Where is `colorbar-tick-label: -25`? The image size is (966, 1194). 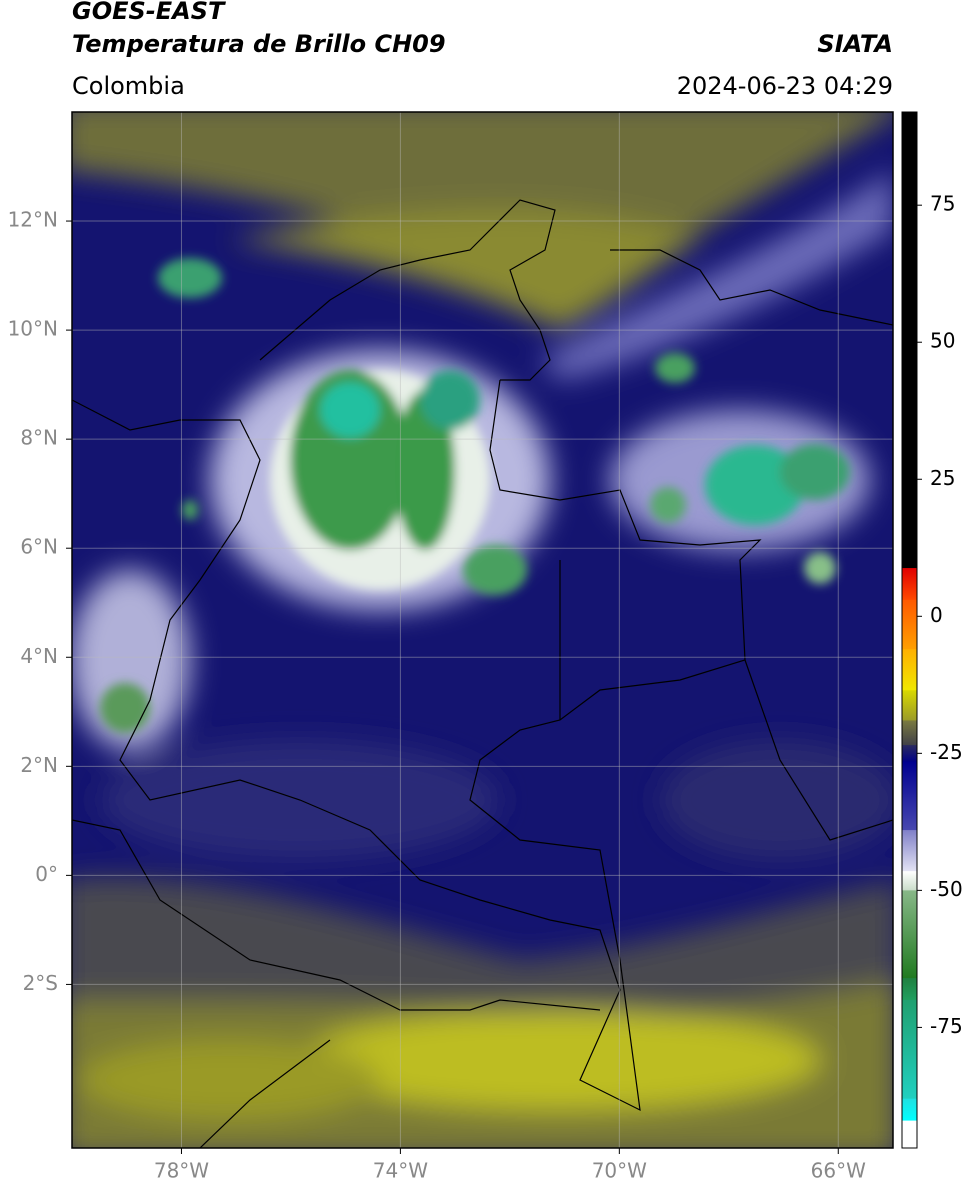 colorbar-tick-label: -25 is located at coordinates (946, 752).